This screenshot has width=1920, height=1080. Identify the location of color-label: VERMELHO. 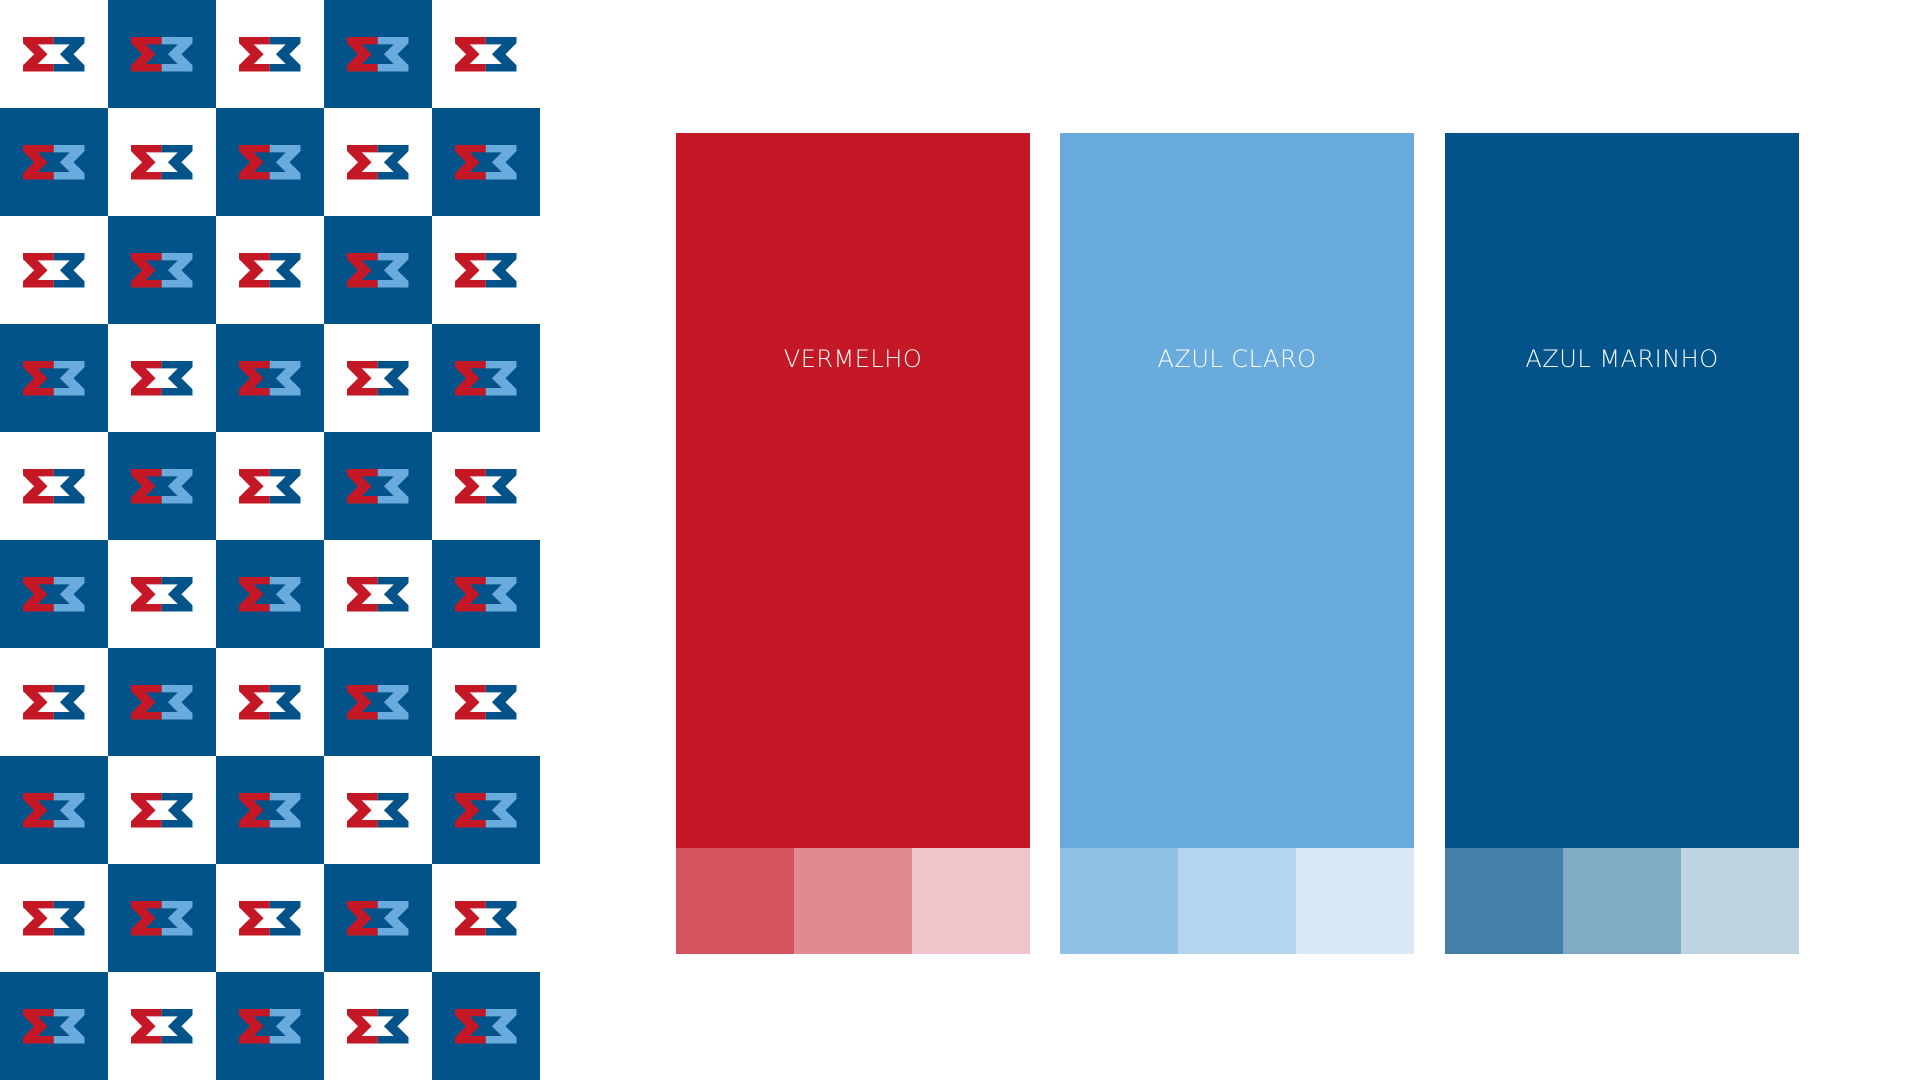
(853, 359).